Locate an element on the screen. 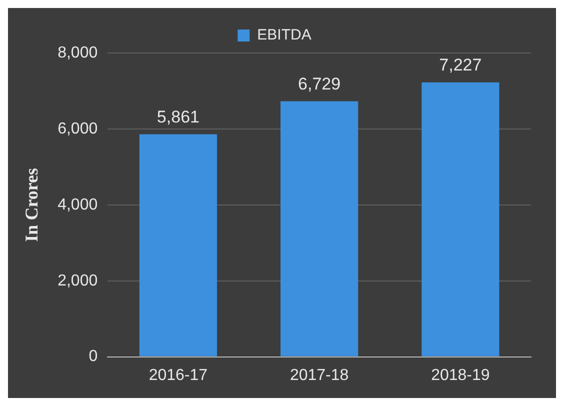  y-tick-label: 2,000 is located at coordinates (78, 281).